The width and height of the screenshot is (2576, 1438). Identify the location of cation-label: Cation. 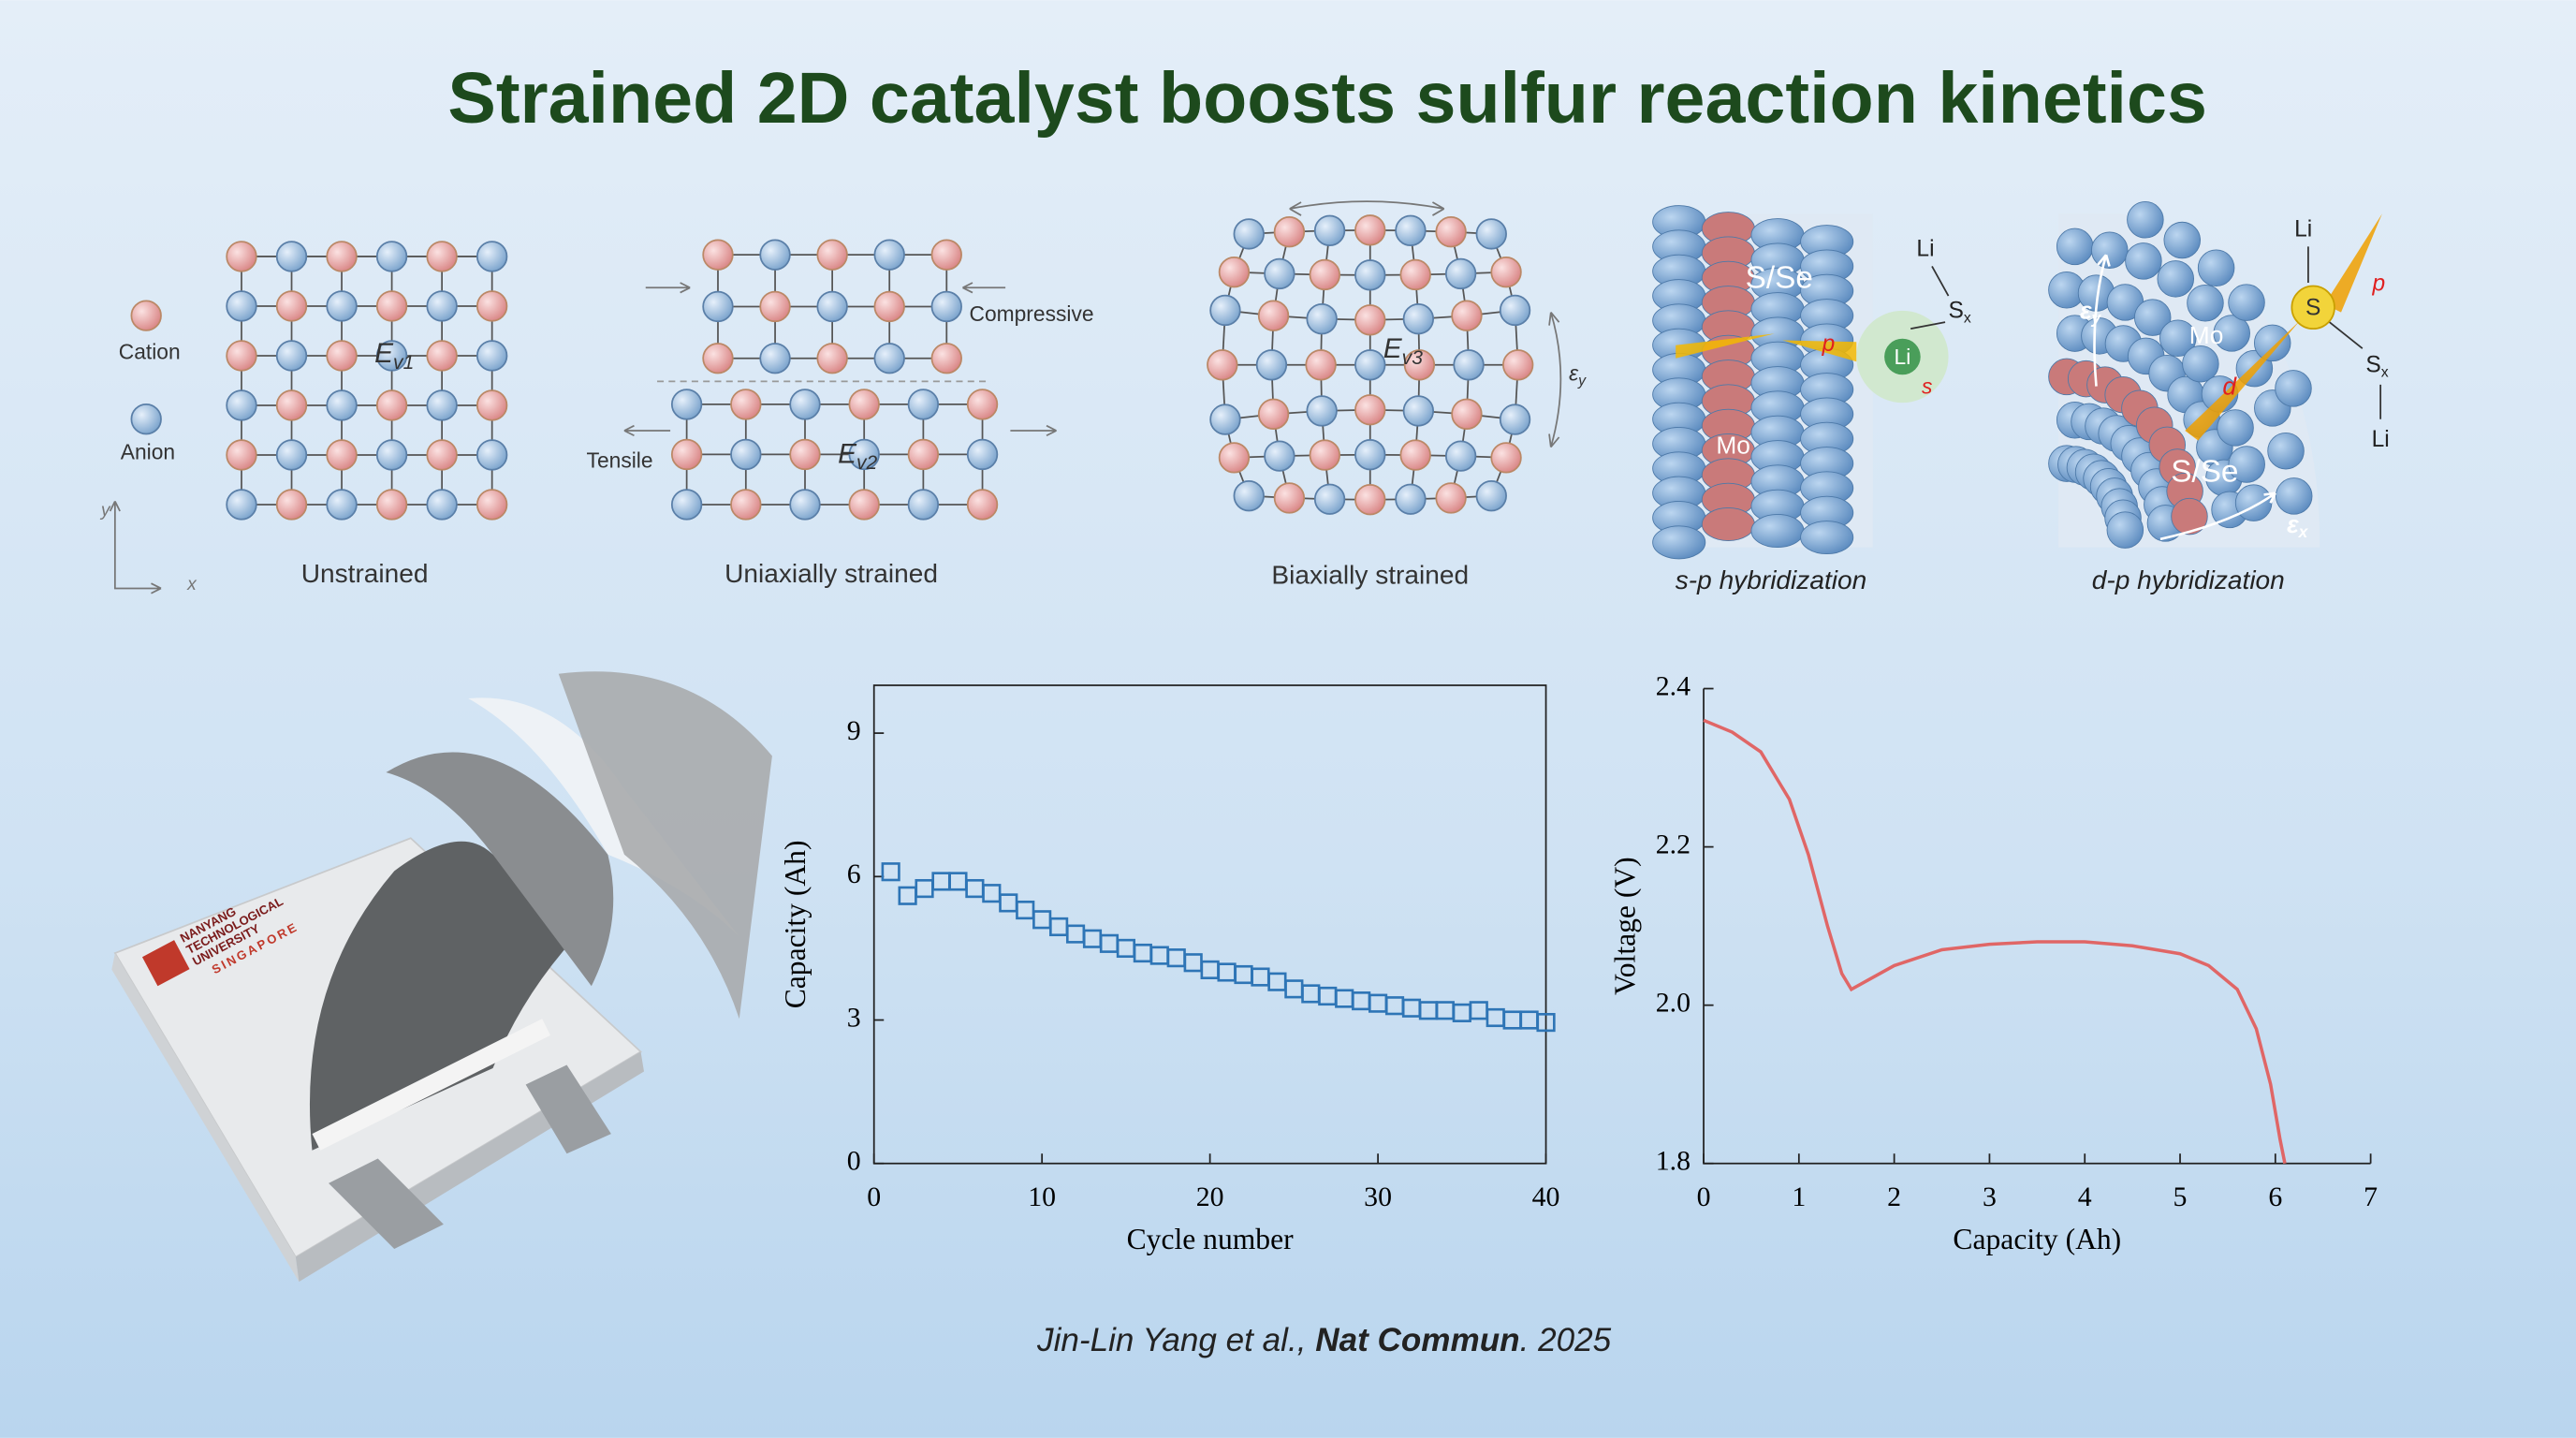
(150, 352).